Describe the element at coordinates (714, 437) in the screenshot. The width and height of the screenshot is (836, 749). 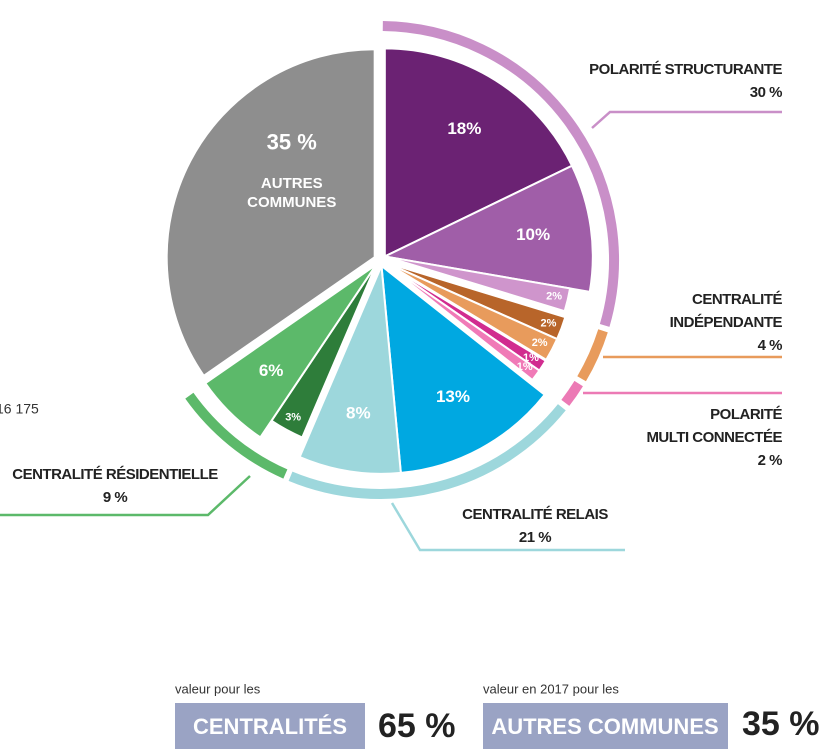
I see `group-name: MULTI CONNECTÉE` at that location.